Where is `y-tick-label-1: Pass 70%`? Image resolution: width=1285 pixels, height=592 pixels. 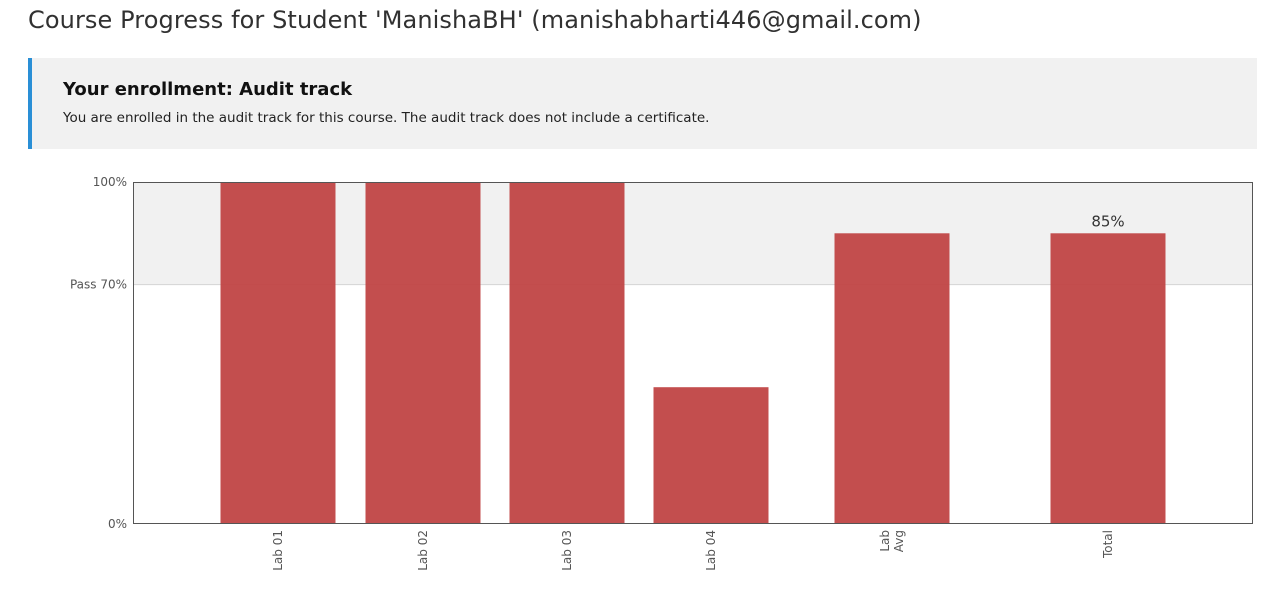 y-tick-label-1: Pass 70% is located at coordinates (98, 285).